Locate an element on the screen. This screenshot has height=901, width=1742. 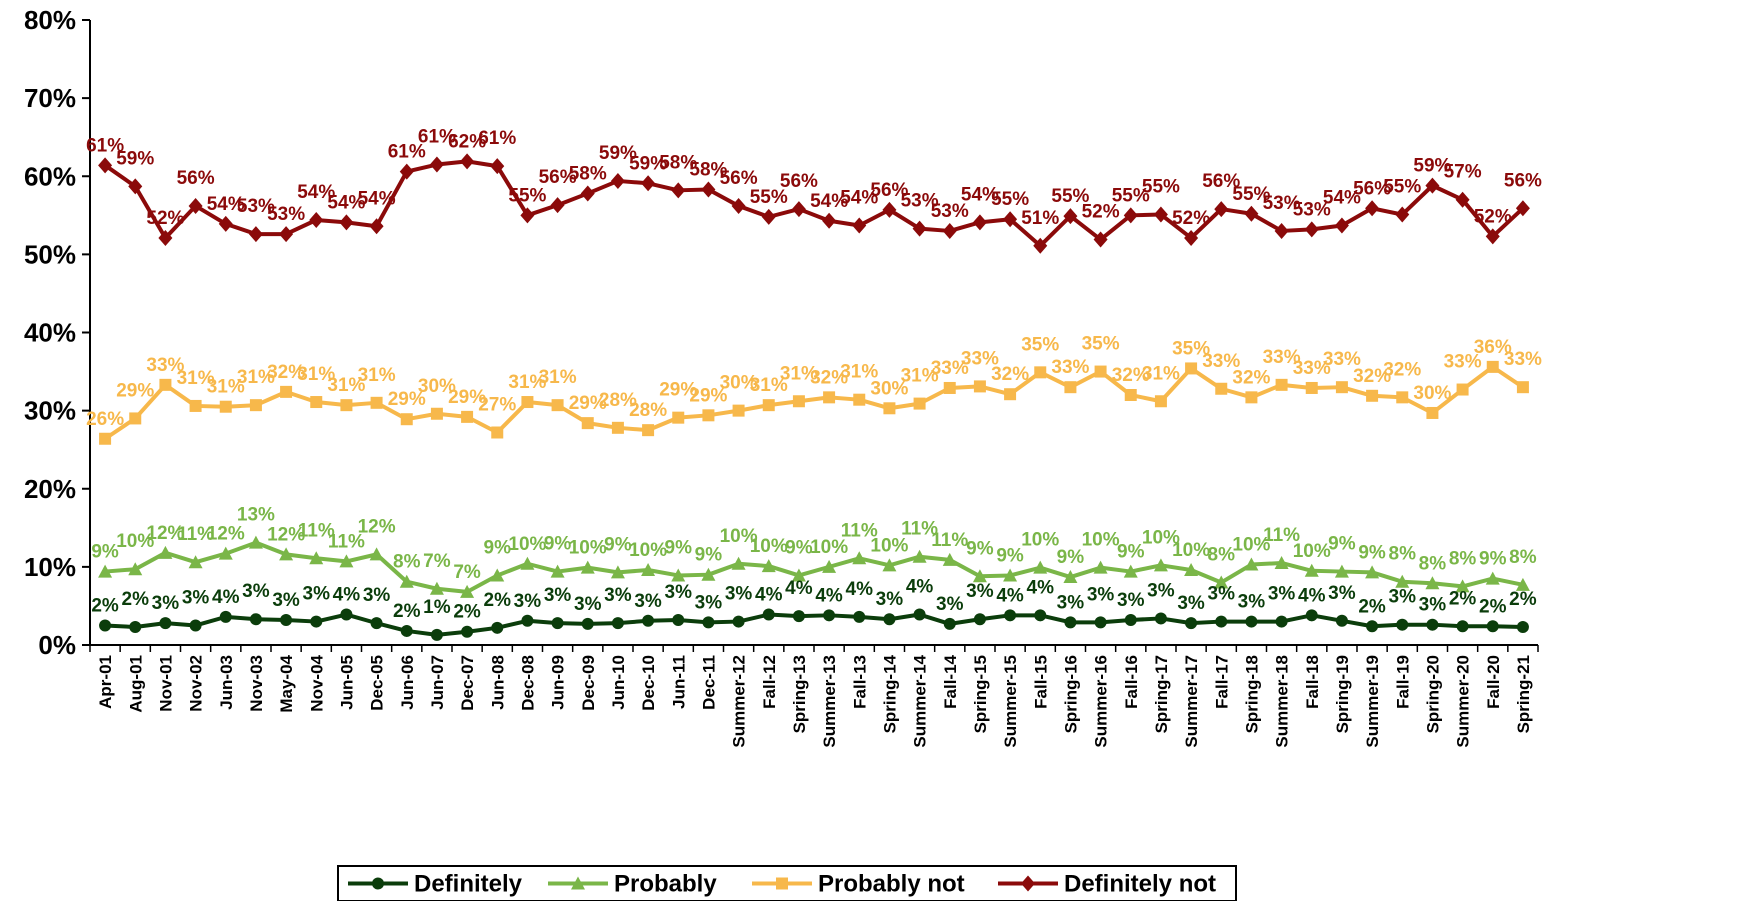
x-tick-label: Nov-04 is located at coordinates (316, 682).